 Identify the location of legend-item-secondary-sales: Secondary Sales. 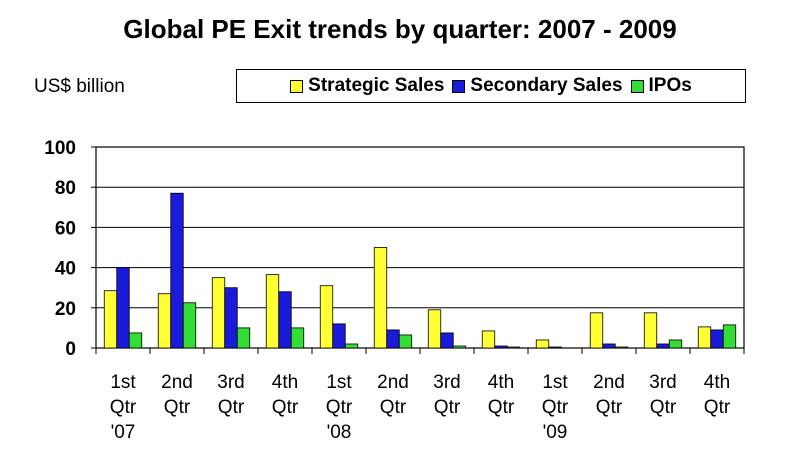
(537, 86).